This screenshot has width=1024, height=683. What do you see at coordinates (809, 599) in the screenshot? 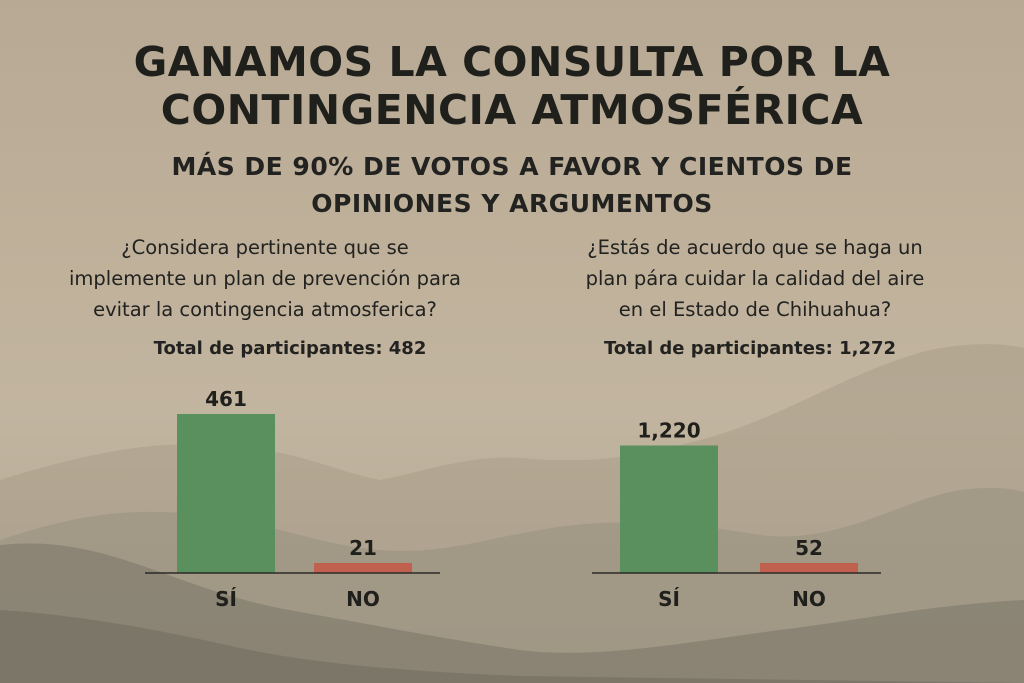
I see `category-label-2-no: NO` at bounding box center [809, 599].